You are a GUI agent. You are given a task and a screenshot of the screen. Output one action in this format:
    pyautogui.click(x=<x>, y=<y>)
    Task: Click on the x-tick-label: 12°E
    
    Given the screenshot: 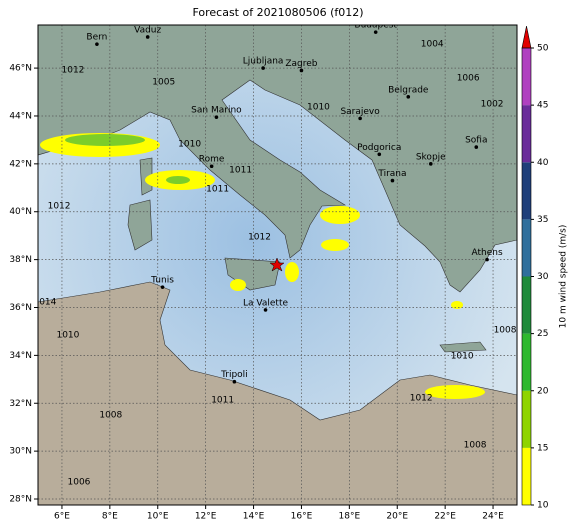 What is the action you would take?
    pyautogui.click(x=206, y=517)
    